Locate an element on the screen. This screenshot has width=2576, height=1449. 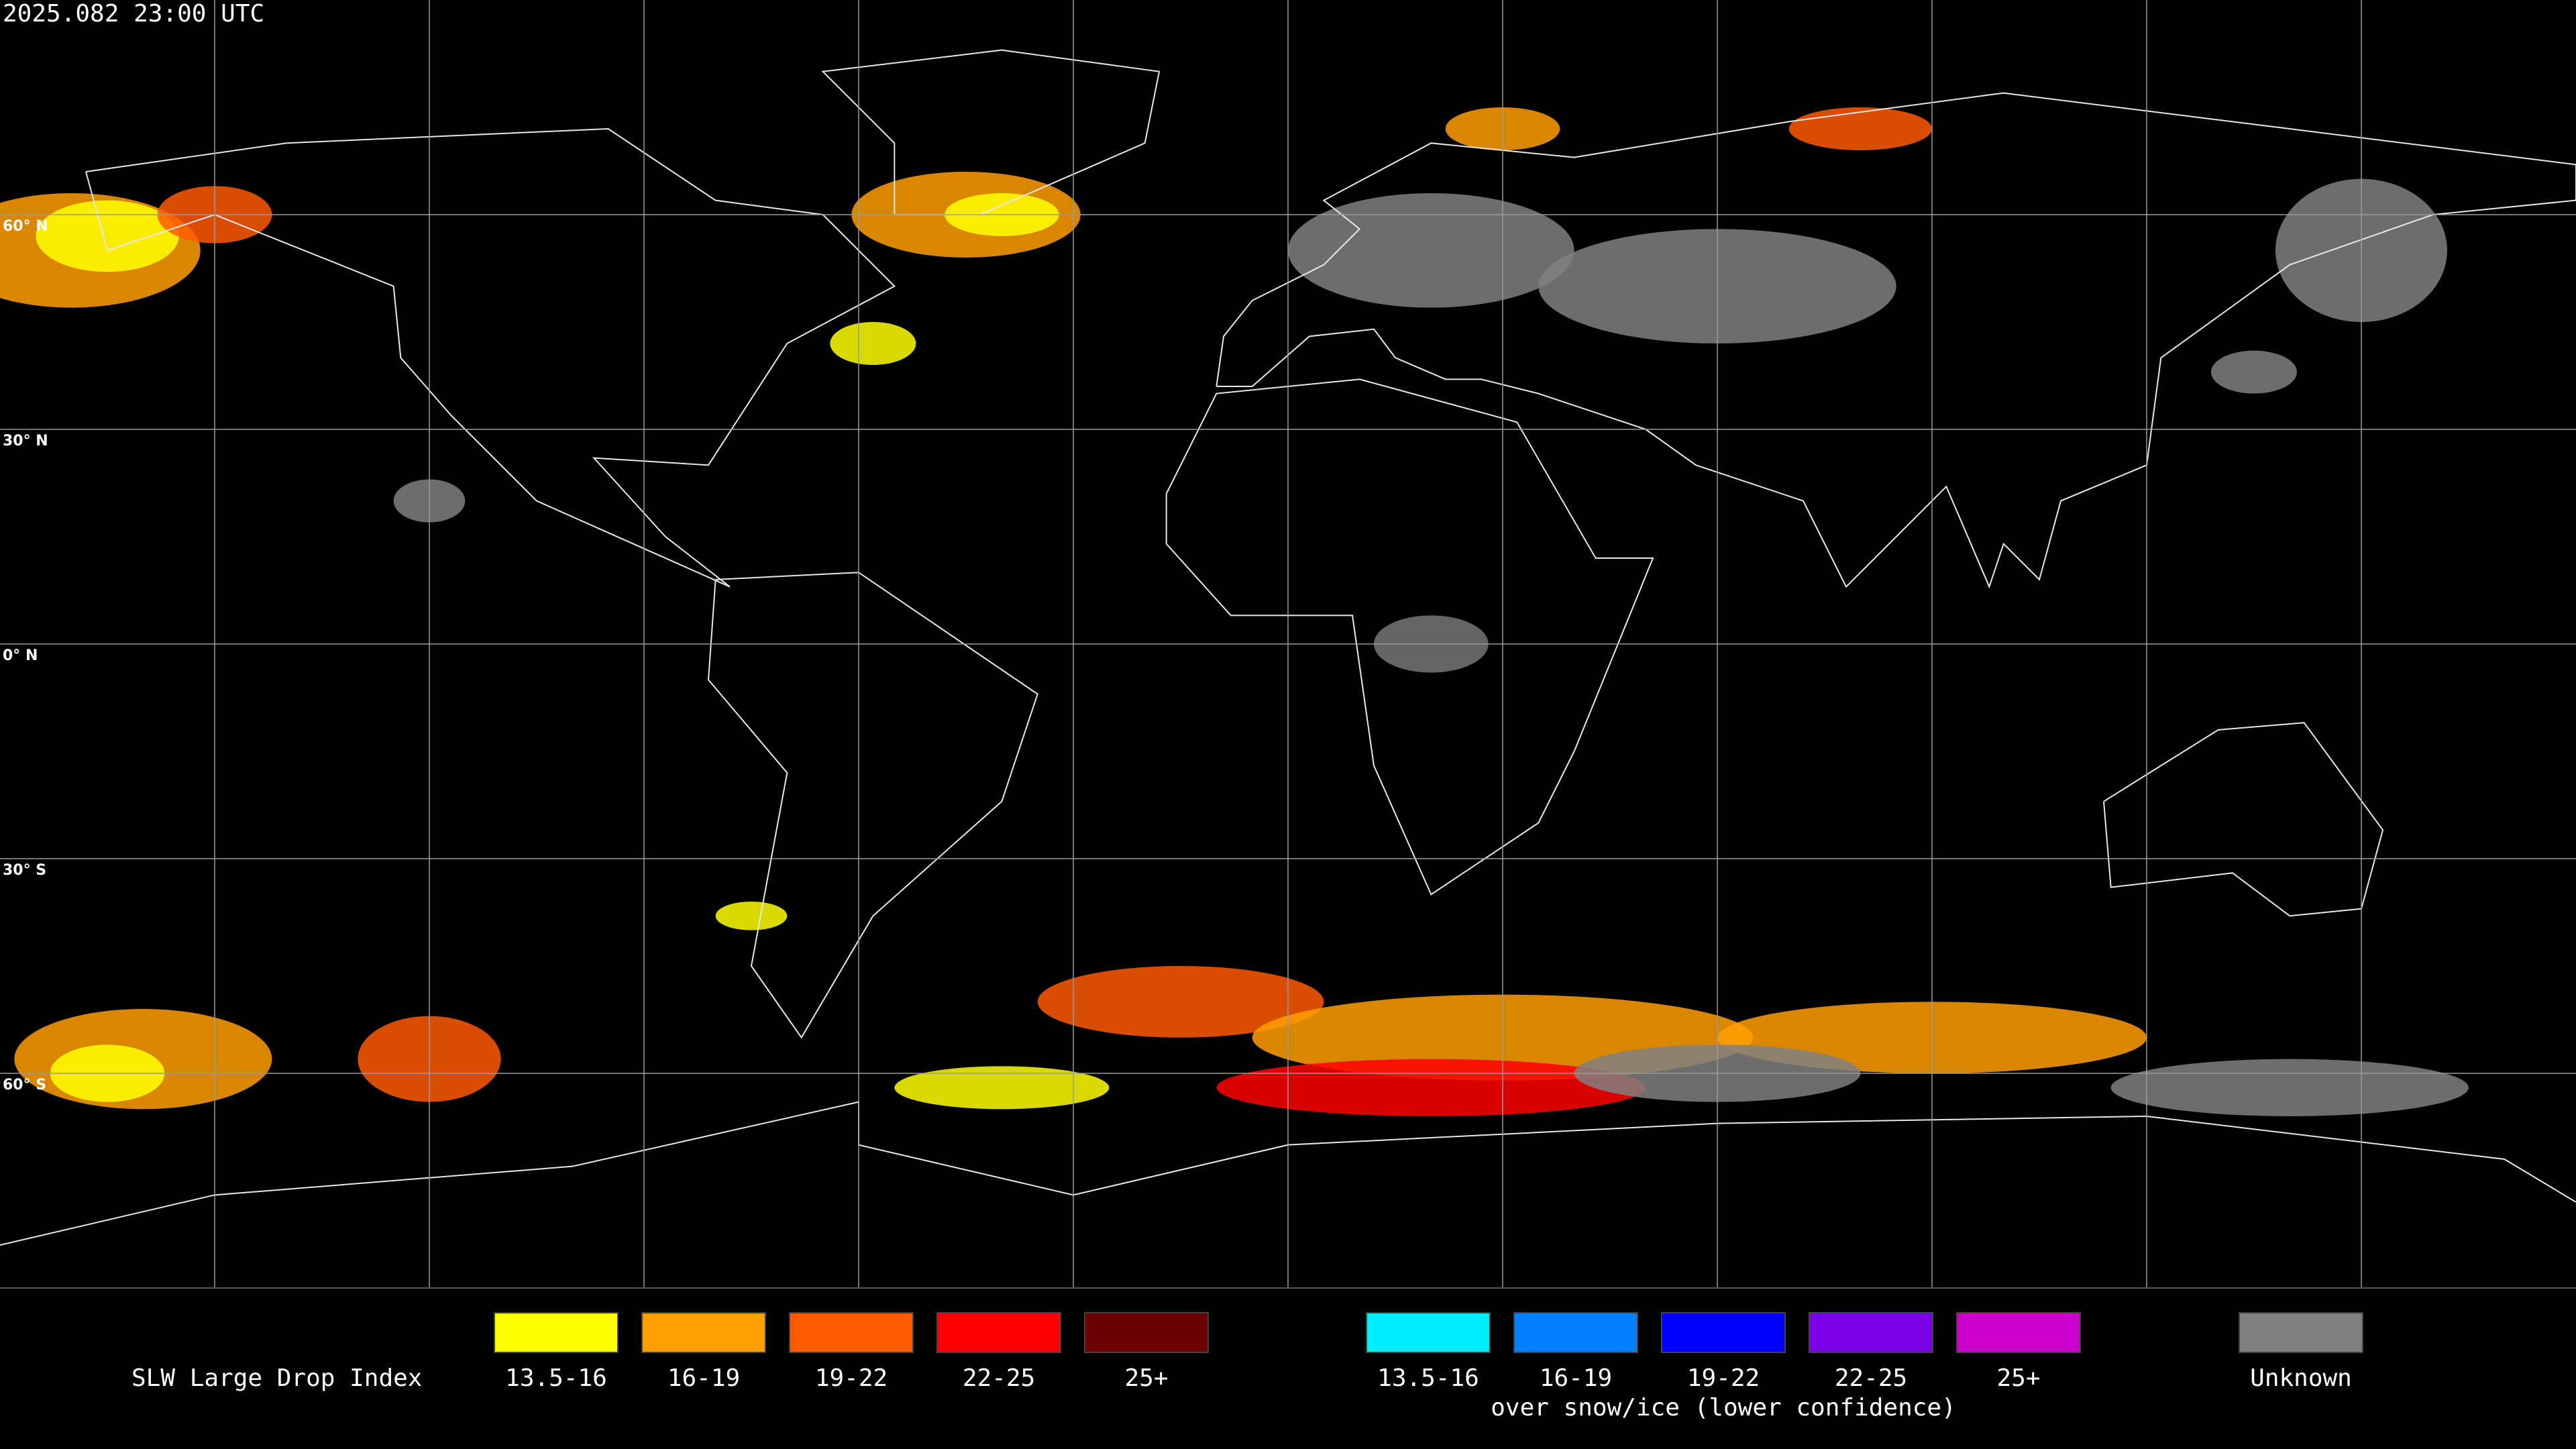
latitude-label: 60° S is located at coordinates (24, 1085).